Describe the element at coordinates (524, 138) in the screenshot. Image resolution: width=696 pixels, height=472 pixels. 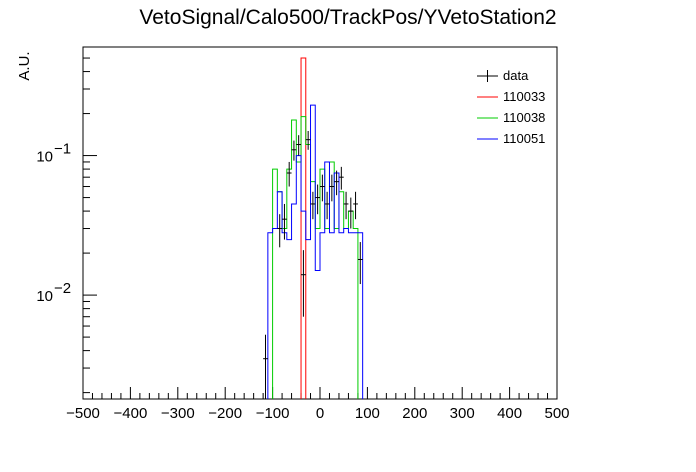
I see `legend-label: 110051` at that location.